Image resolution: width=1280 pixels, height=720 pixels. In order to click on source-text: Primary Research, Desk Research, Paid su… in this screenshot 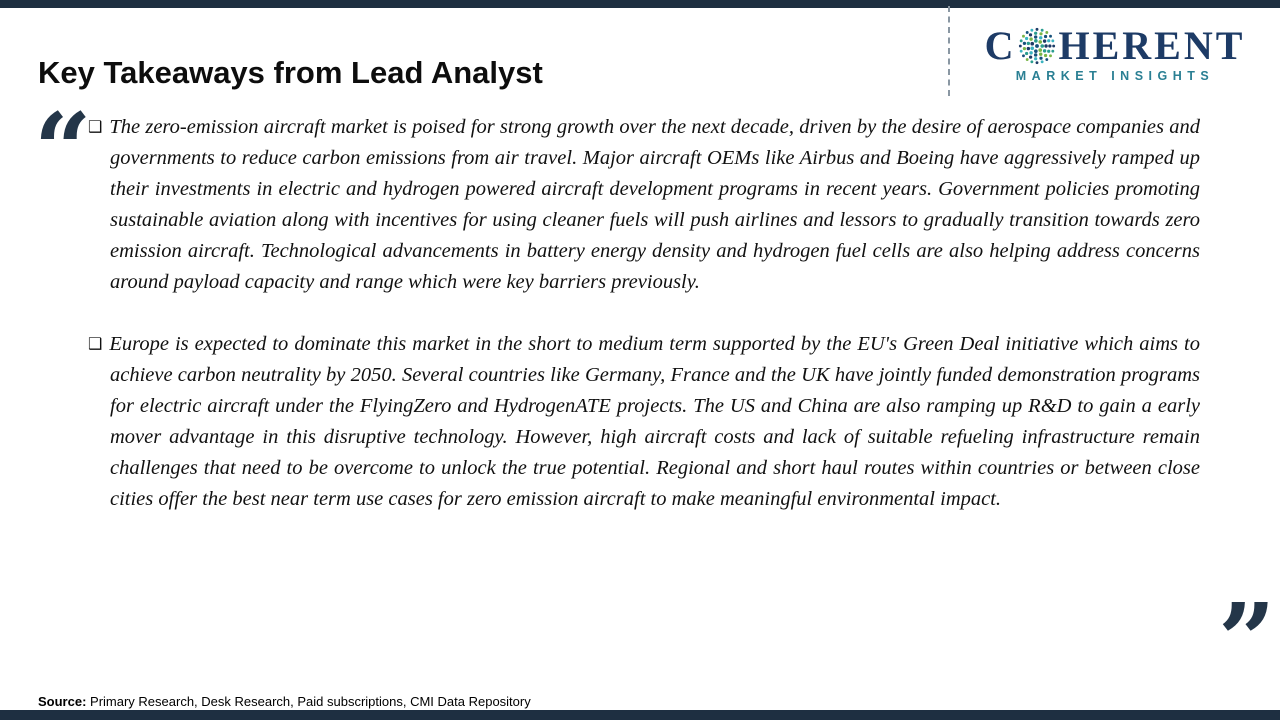, I will do `click(308, 701)`.